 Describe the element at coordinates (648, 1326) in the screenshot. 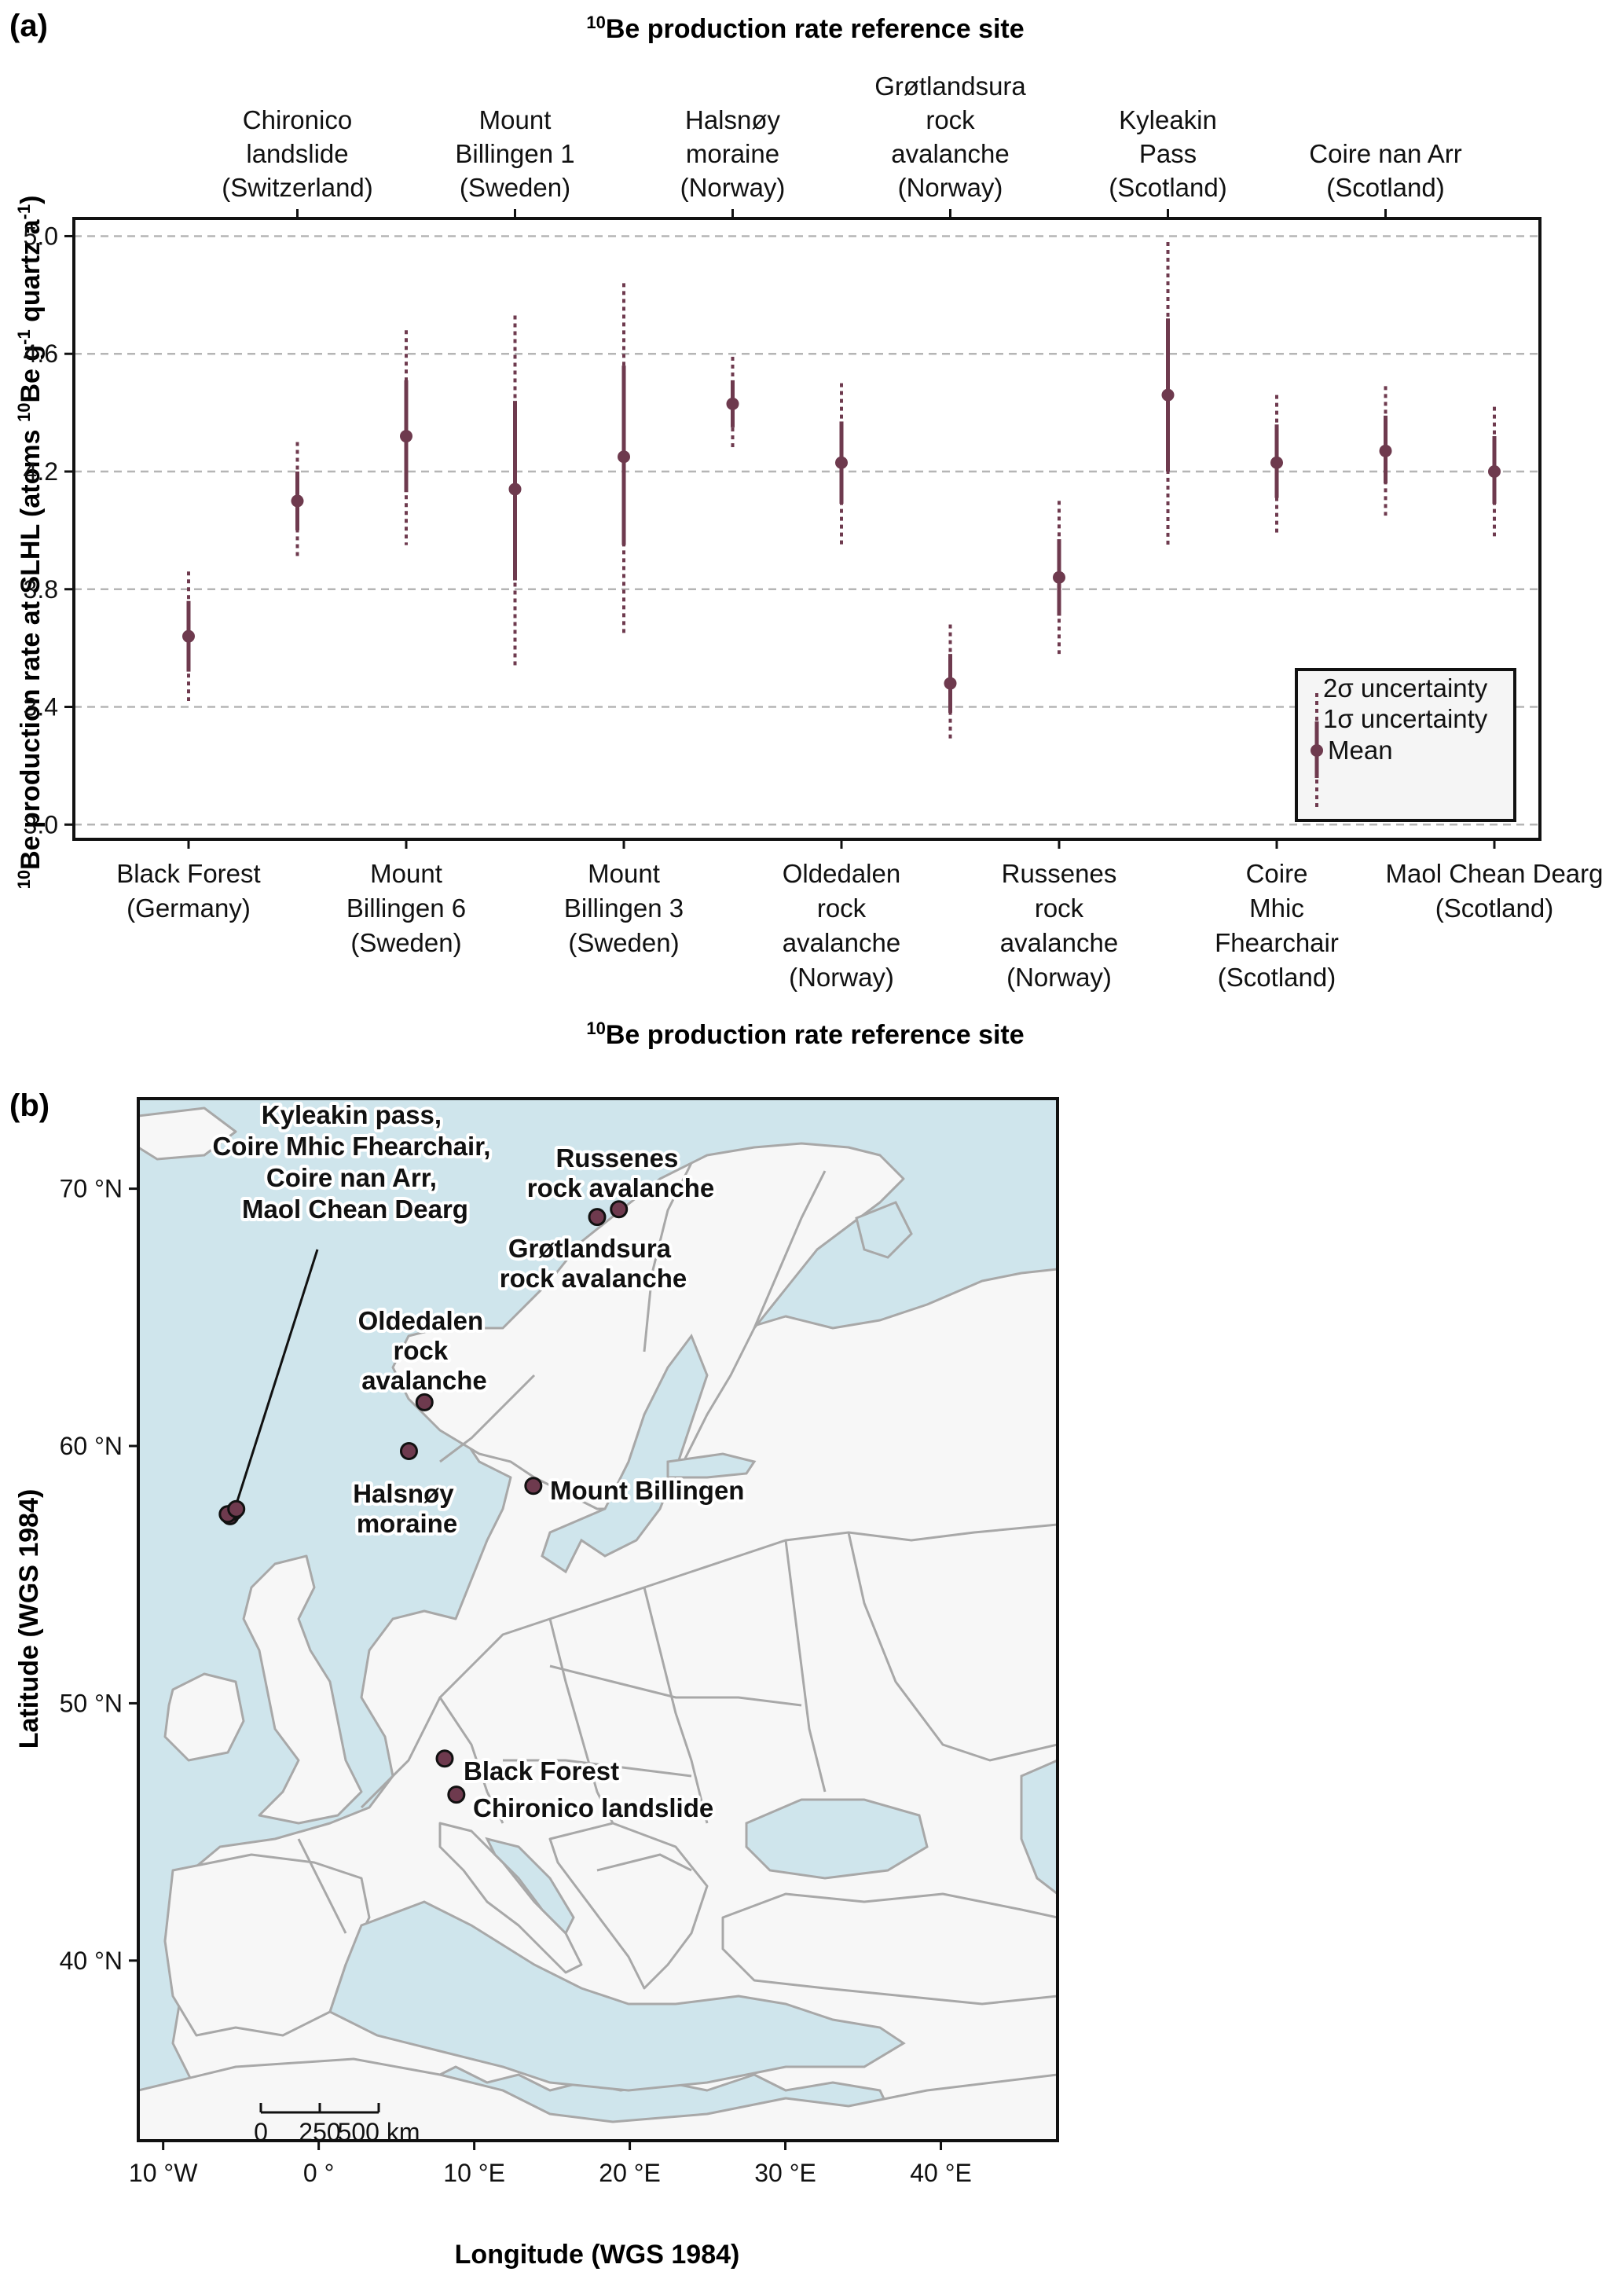

I see `landmass-scandinavia` at that location.